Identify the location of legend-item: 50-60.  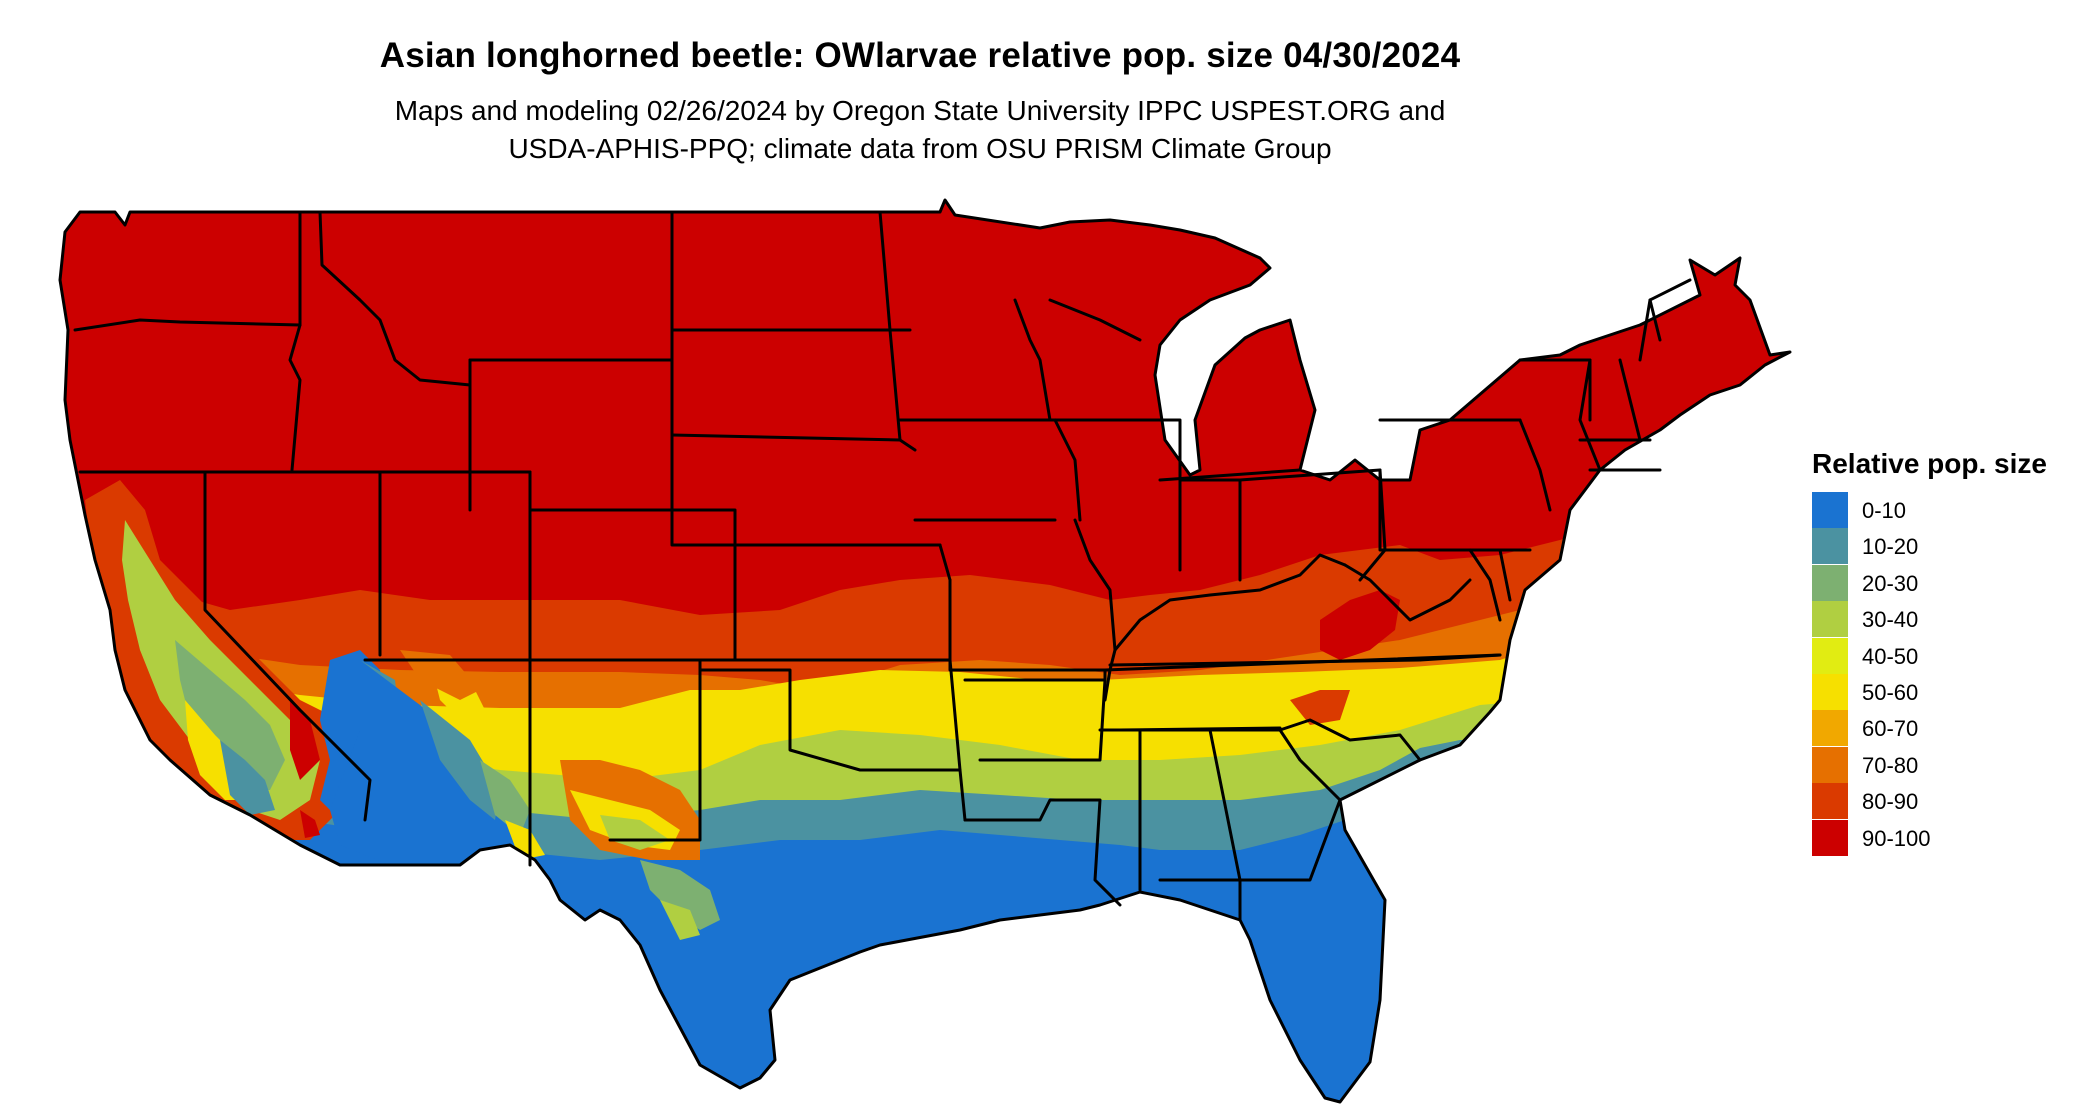
(1929, 691).